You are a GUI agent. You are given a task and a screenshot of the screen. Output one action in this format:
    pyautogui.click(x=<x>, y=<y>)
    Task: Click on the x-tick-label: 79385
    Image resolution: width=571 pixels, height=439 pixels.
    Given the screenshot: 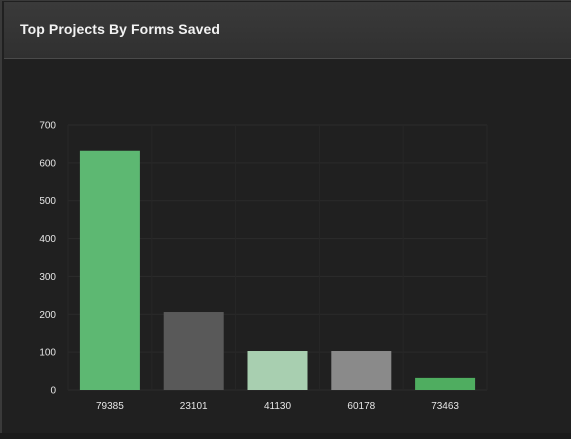 What is the action you would take?
    pyautogui.click(x=110, y=406)
    